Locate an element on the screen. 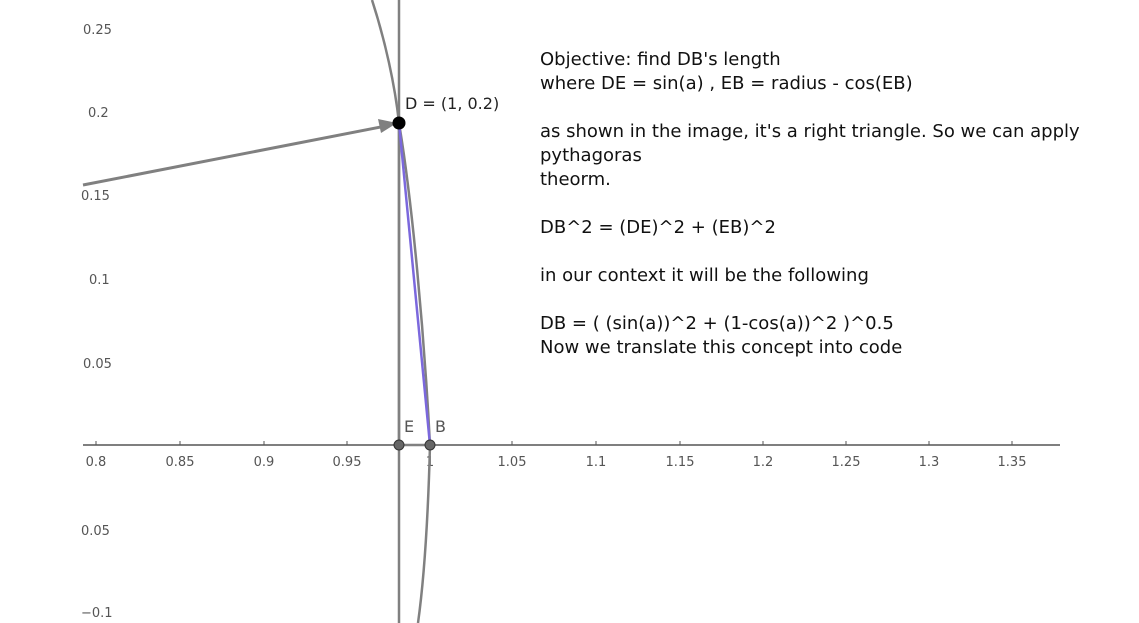  y-tick-label: 0.15 is located at coordinates (95, 196).